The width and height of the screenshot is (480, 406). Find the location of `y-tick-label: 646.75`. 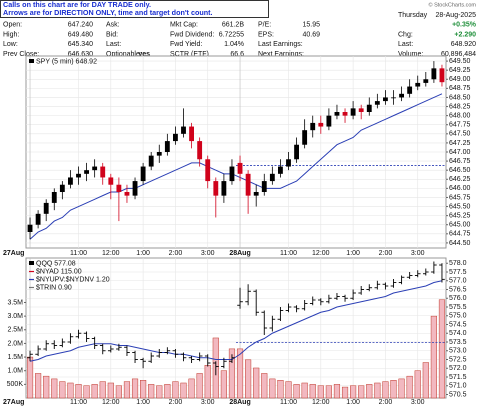

y-tick-label: 646.75 is located at coordinates (460, 161).